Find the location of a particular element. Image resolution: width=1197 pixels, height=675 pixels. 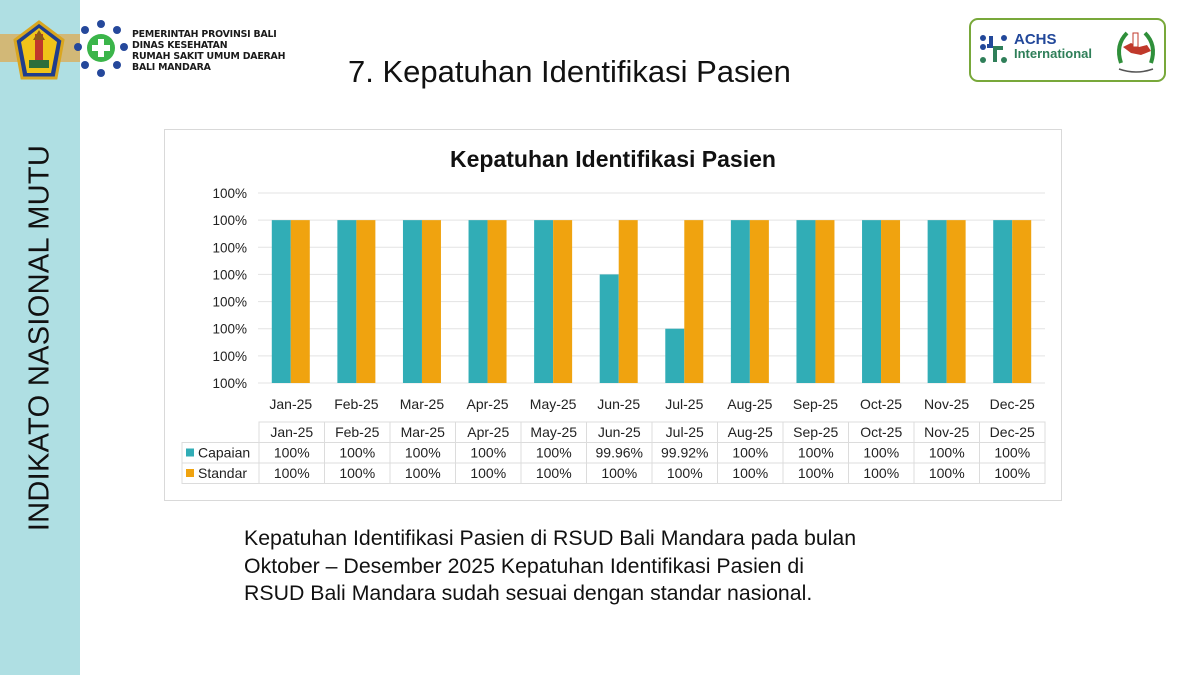

table-column-header: Jun-25 is located at coordinates (619, 432).